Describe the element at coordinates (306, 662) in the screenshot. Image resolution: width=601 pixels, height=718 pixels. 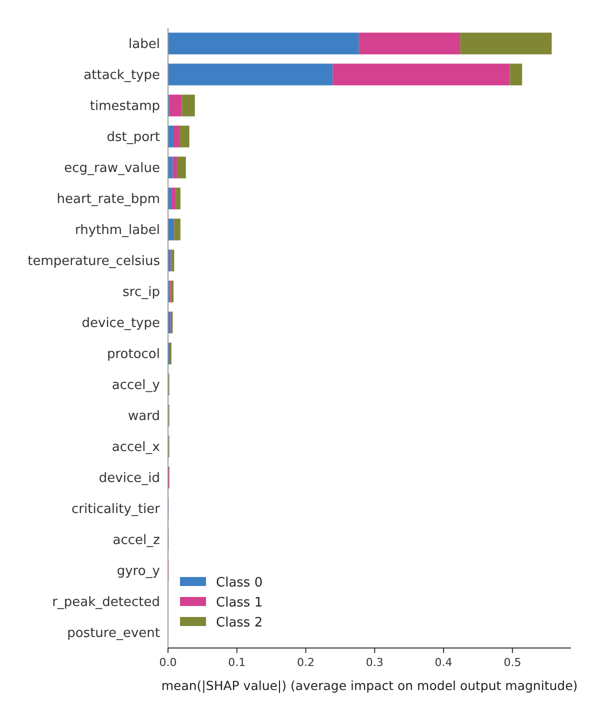
I see `x-tick-label: 0.2` at that location.